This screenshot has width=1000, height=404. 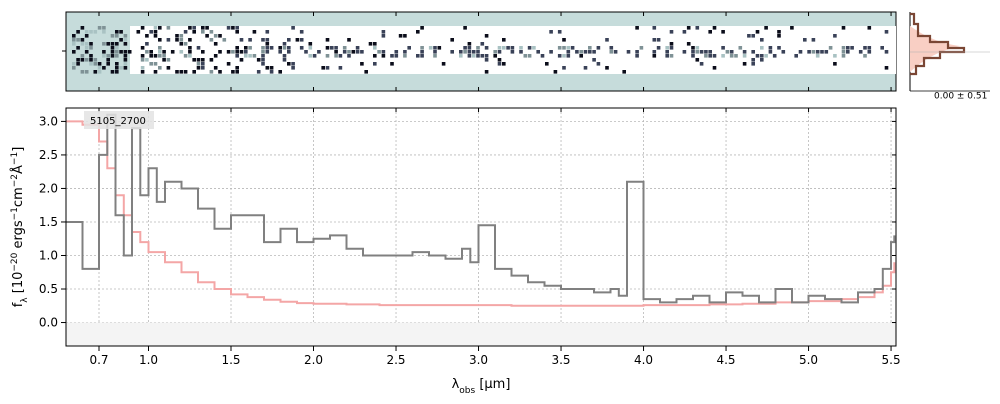 I want to click on x-axis-label: λobs [μm], so click(x=481, y=386).